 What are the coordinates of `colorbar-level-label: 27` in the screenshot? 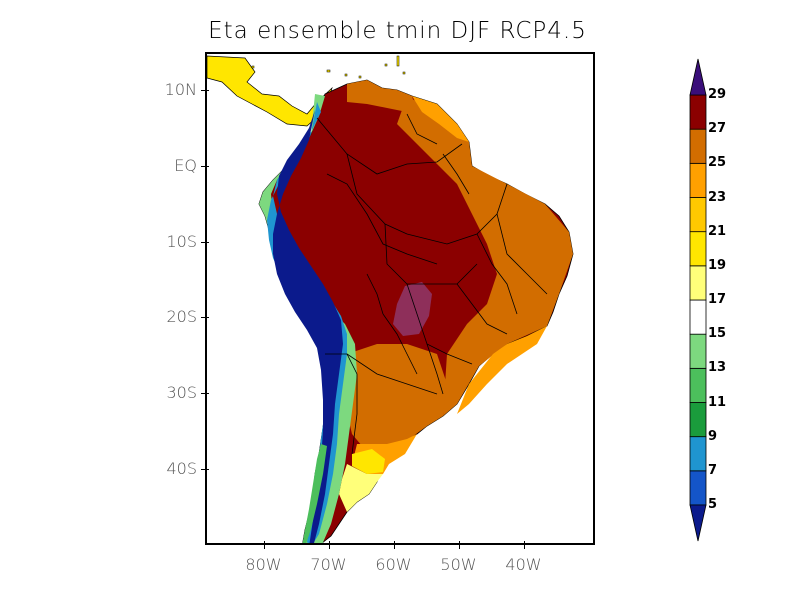 It's located at (717, 129).